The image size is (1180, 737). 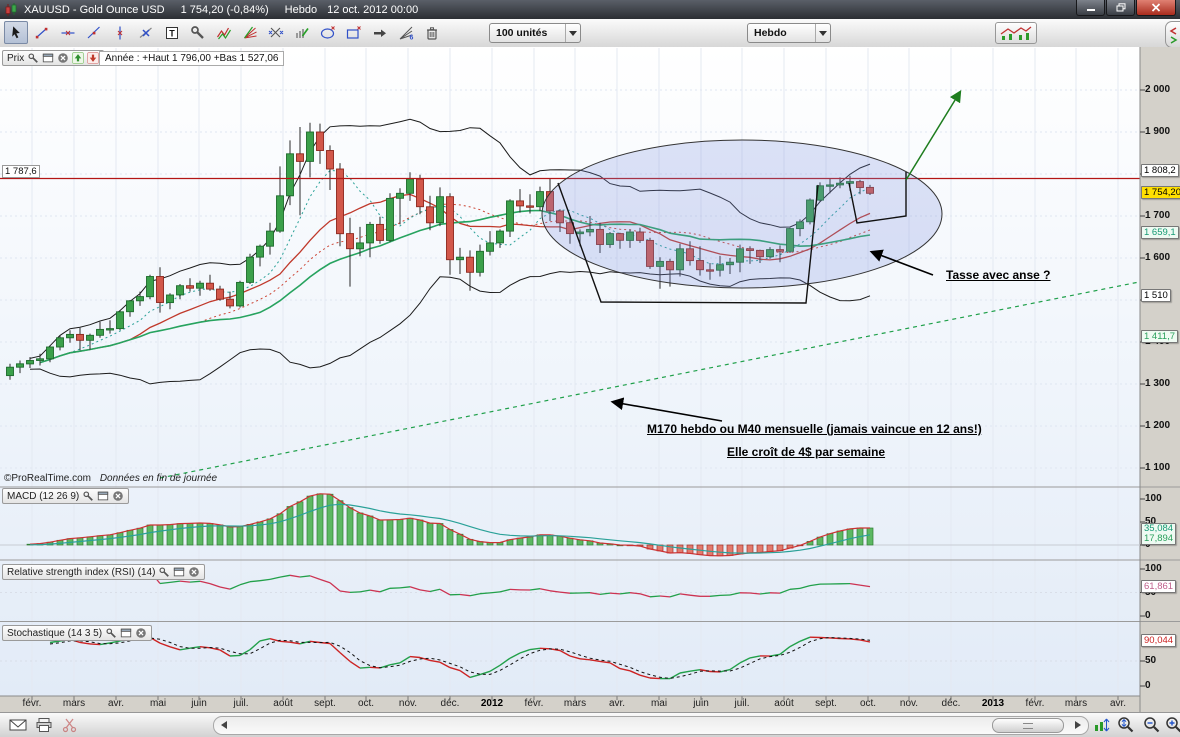 I want to click on arrow-up-icon, so click(x=78, y=58).